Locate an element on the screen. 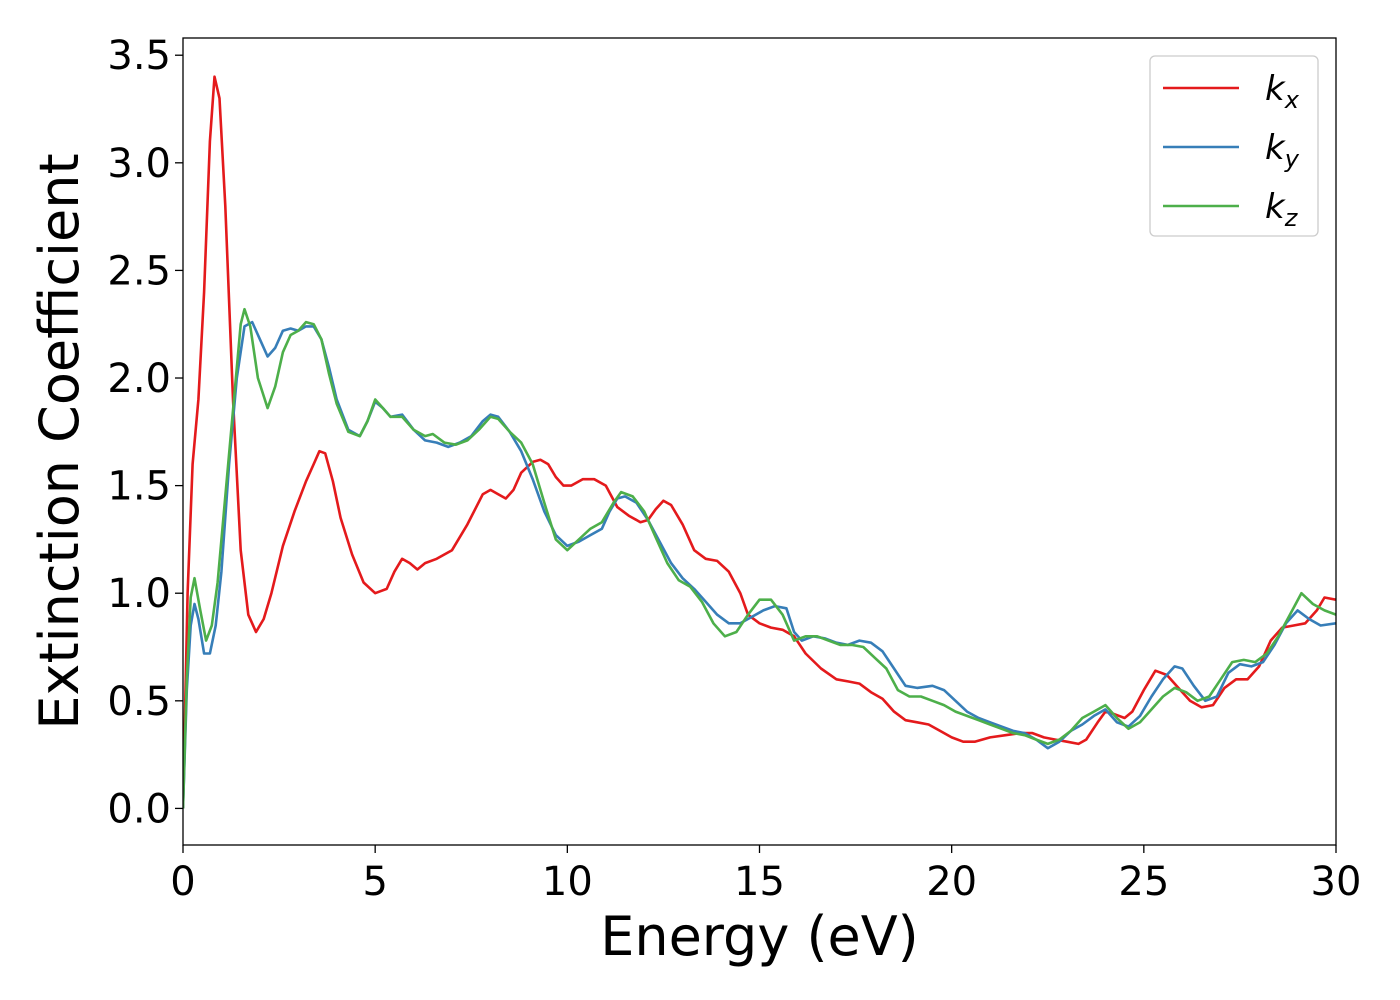  y-tick-label: 1.5 is located at coordinates (139, 487).